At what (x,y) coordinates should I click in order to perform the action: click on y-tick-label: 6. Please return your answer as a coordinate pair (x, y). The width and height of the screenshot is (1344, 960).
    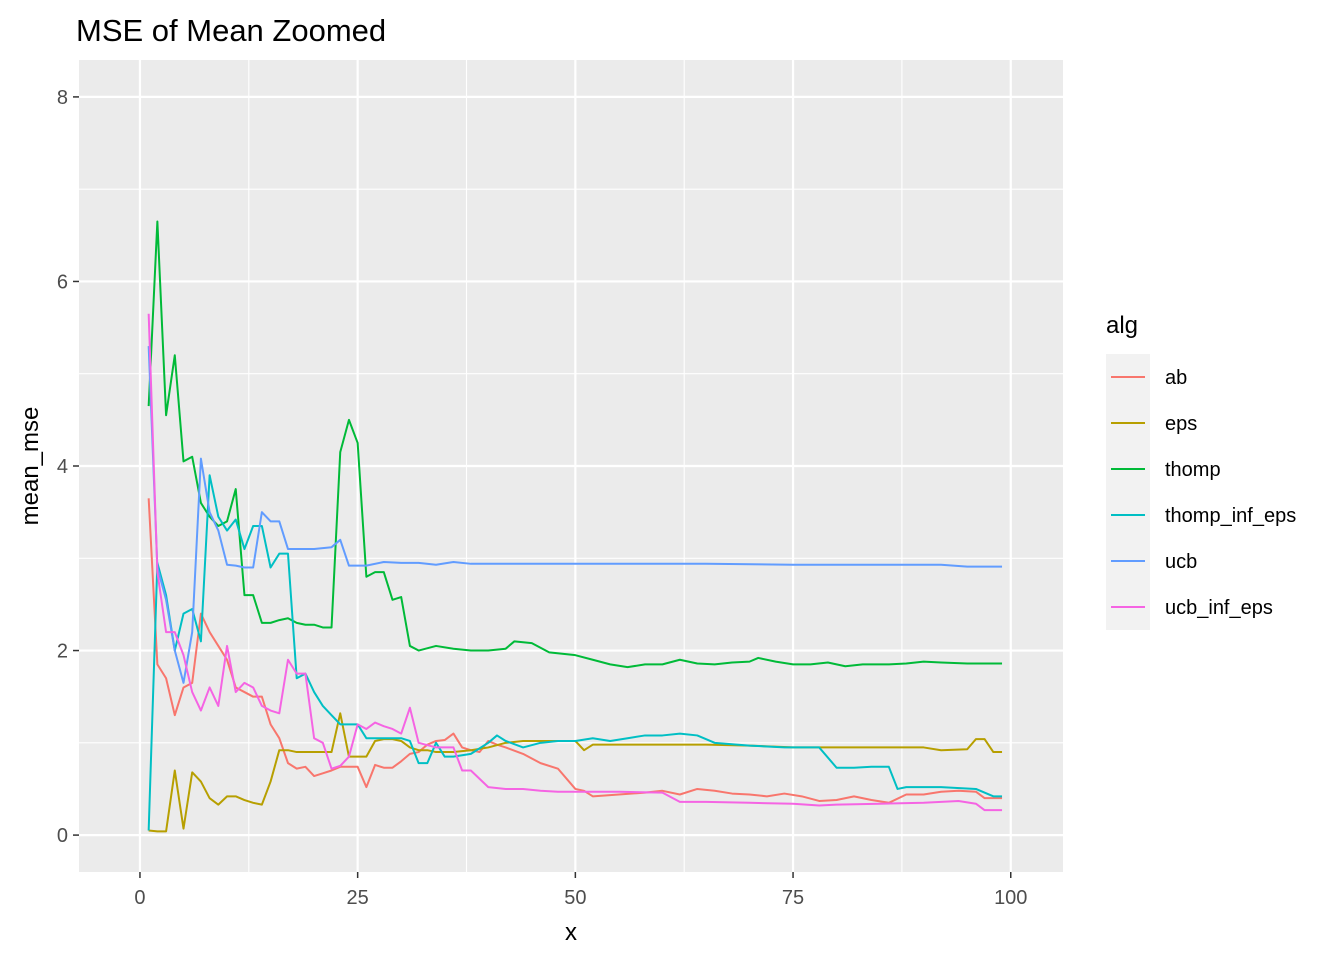
    Looking at the image, I should click on (62, 282).